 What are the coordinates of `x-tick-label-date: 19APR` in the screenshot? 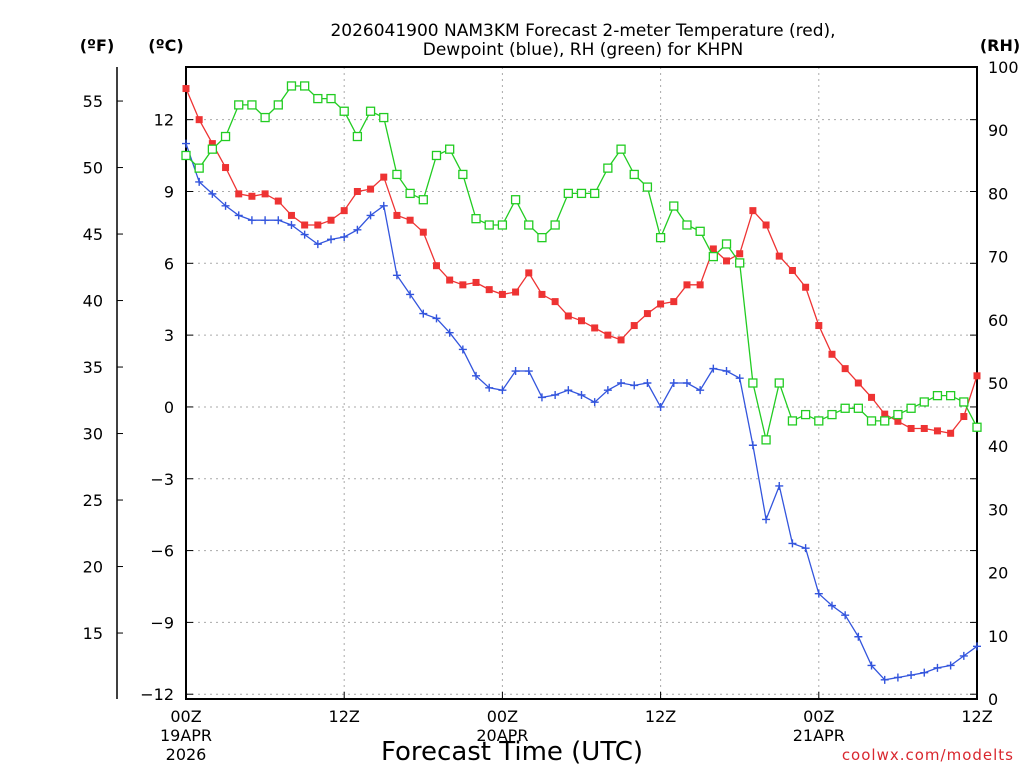 It's located at (186, 735).